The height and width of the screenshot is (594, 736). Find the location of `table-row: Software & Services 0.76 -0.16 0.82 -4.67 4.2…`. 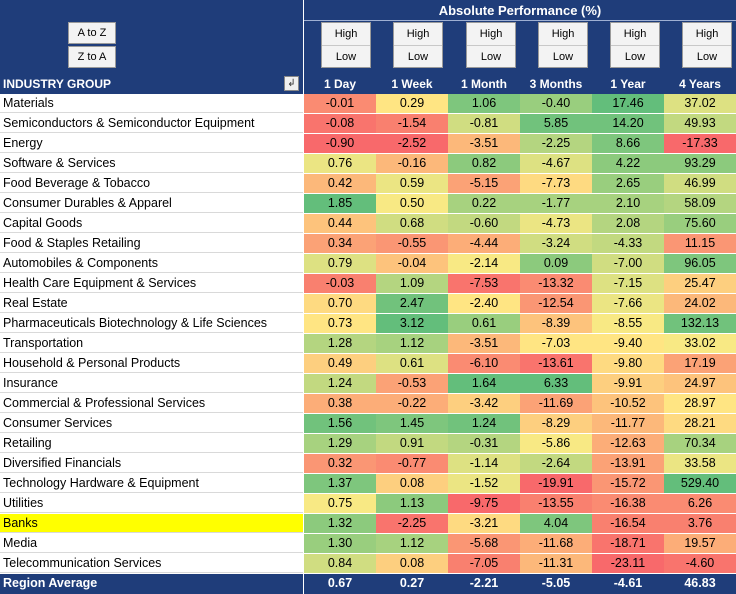

table-row: Software & Services 0.76 -0.16 0.82 -4.67 4.2… is located at coordinates (368, 164).